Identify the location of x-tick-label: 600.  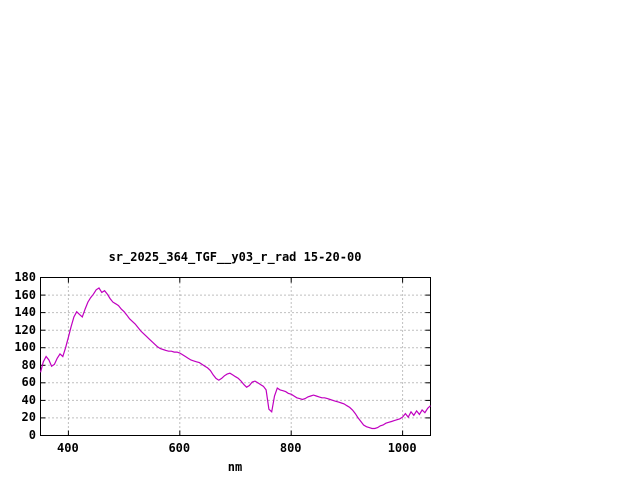
(179, 448).